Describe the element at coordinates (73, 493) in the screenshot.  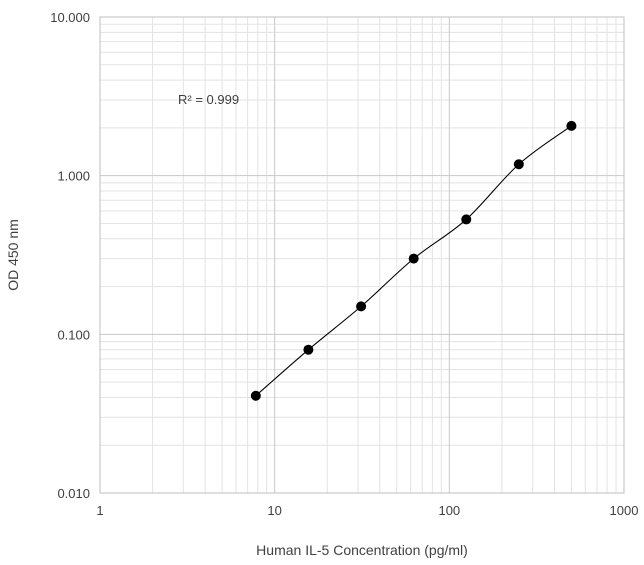
I see `y-tick-label: 0.010` at that location.